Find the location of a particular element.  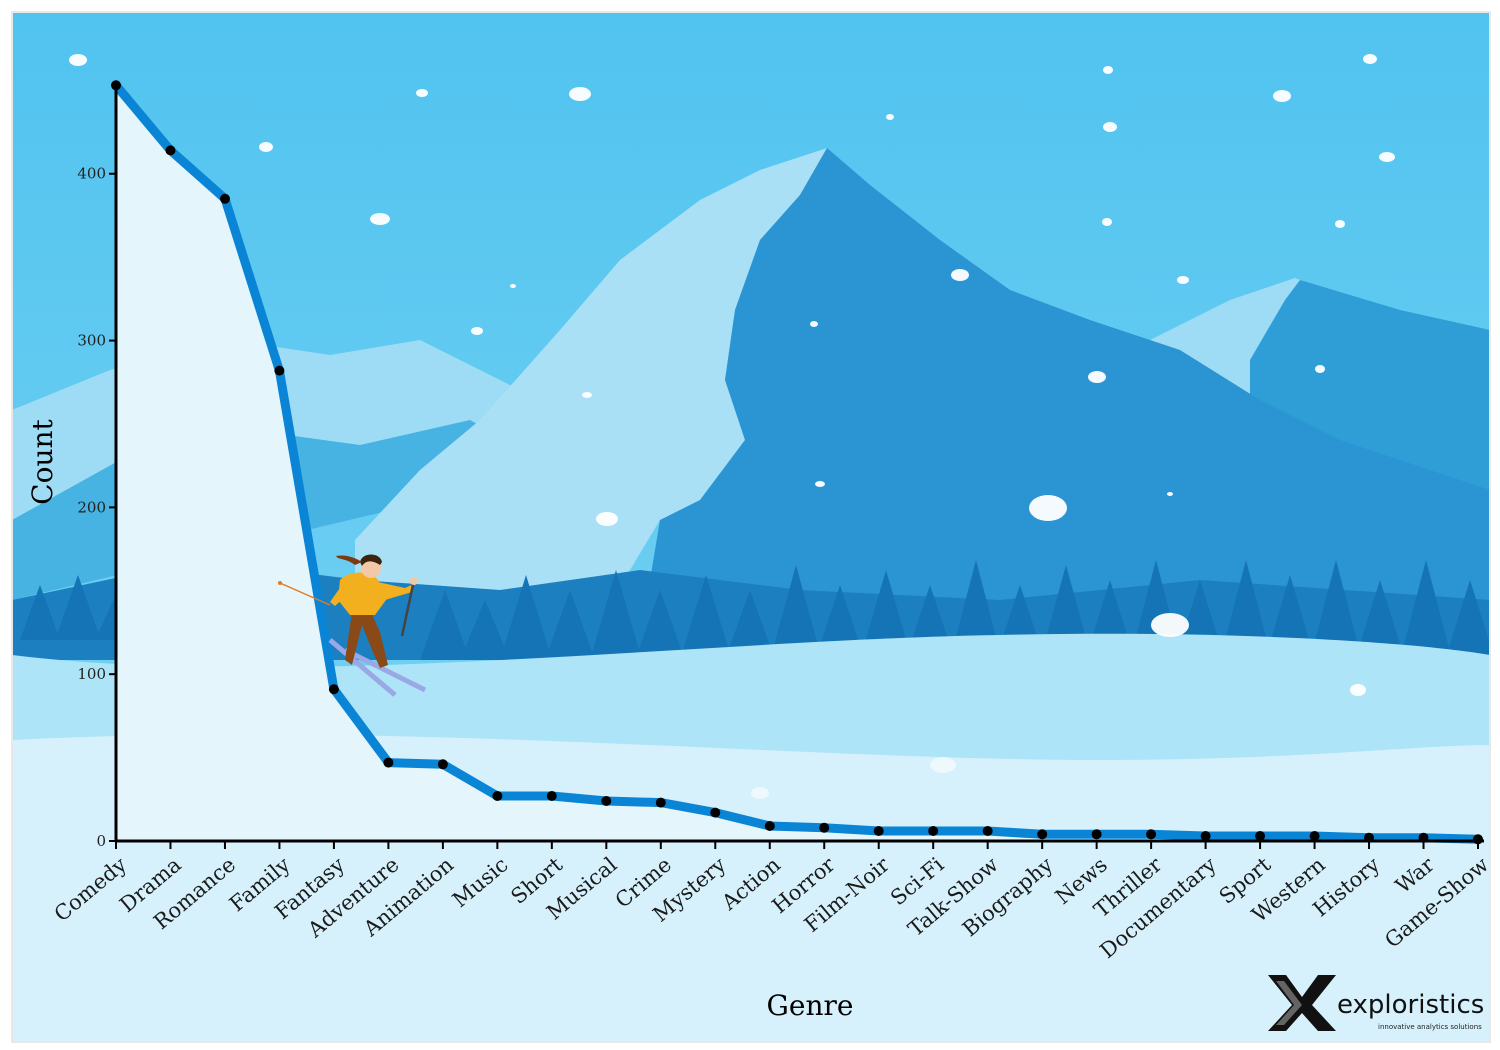

data-point-drama is located at coordinates (170, 150).